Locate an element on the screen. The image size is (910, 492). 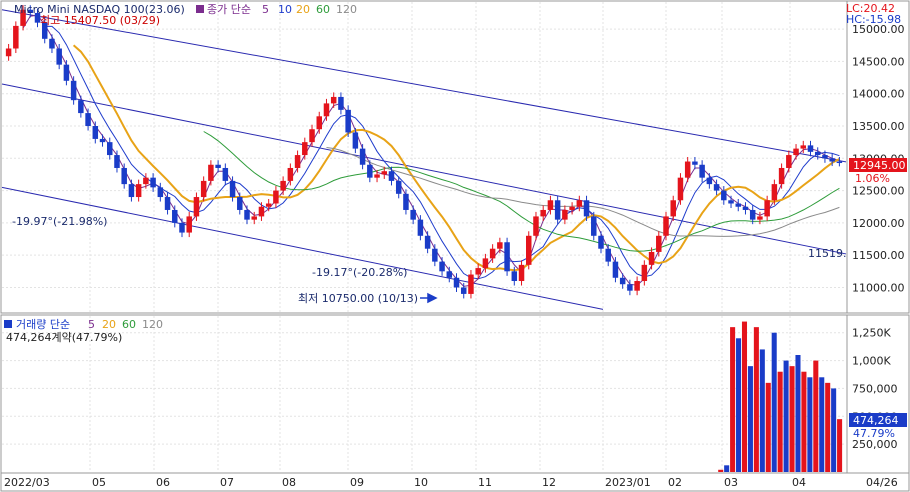
x-tick-label: 2022/03 is located at coordinates (27, 482).